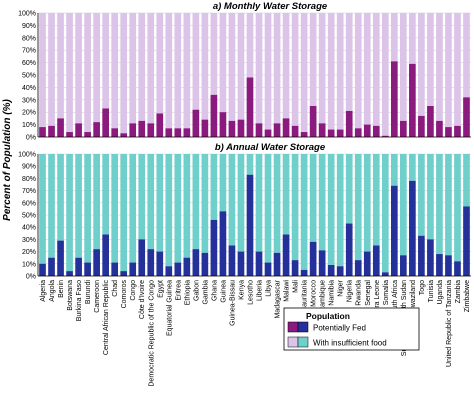  What do you see at coordinates (270, 6) in the screenshot?
I see `chart-a-title: a) Monthly Water Storage` at bounding box center [270, 6].